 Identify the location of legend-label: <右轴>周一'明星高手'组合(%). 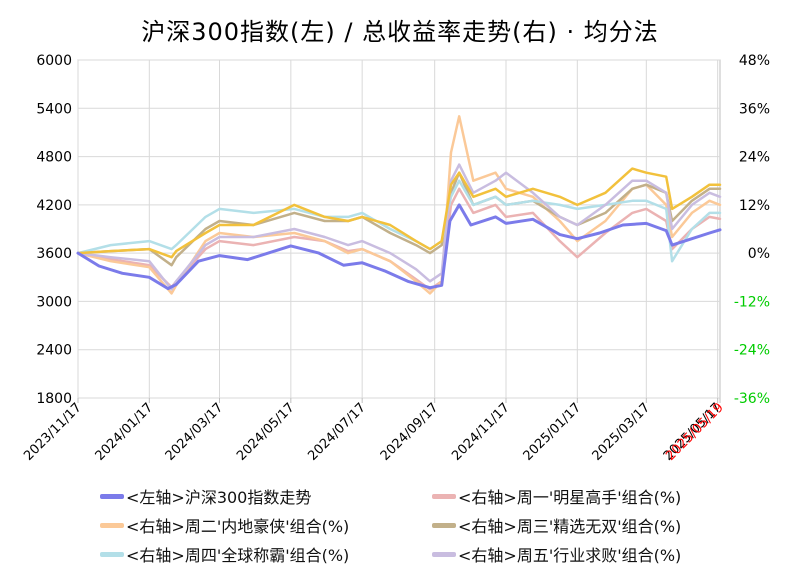
(570, 497).